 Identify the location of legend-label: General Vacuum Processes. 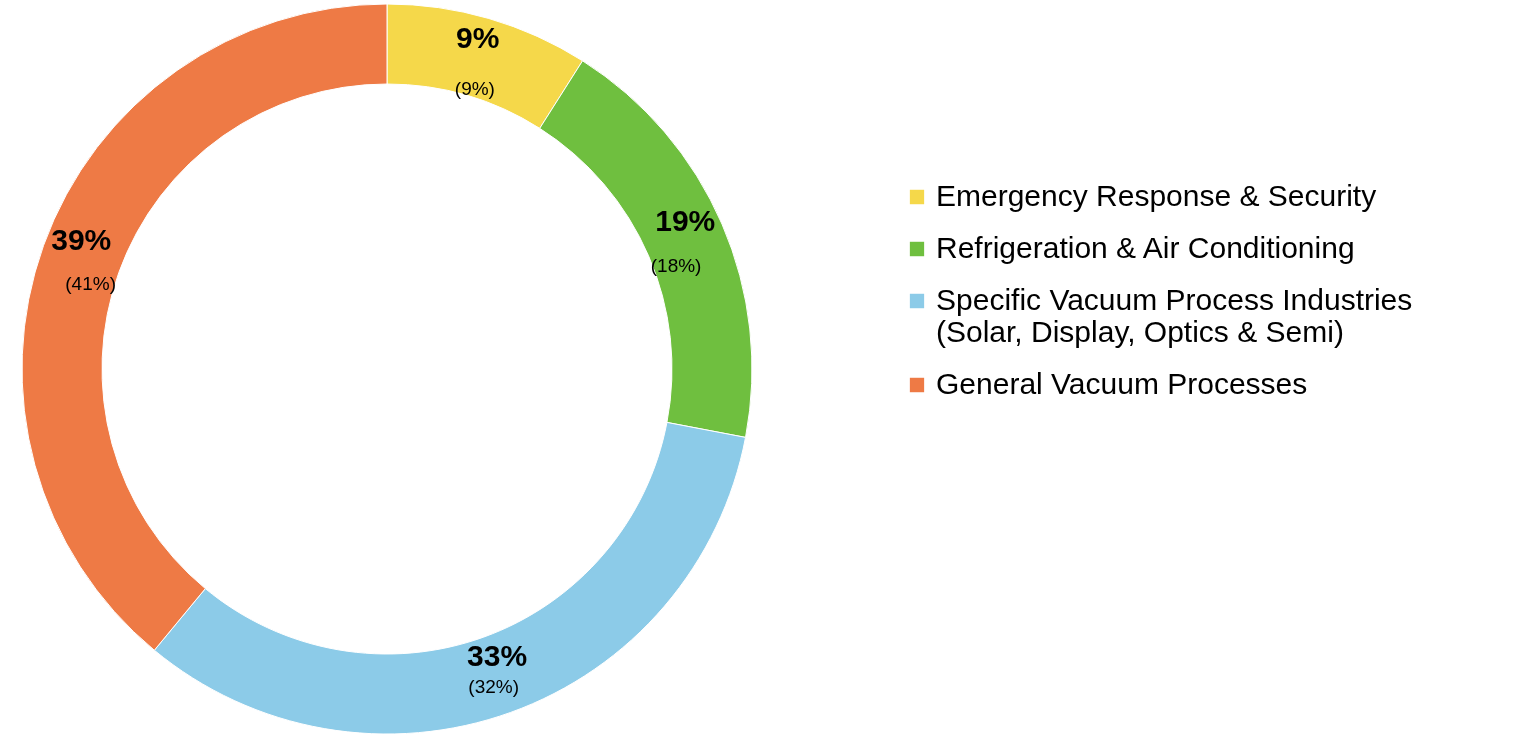
(1122, 383).